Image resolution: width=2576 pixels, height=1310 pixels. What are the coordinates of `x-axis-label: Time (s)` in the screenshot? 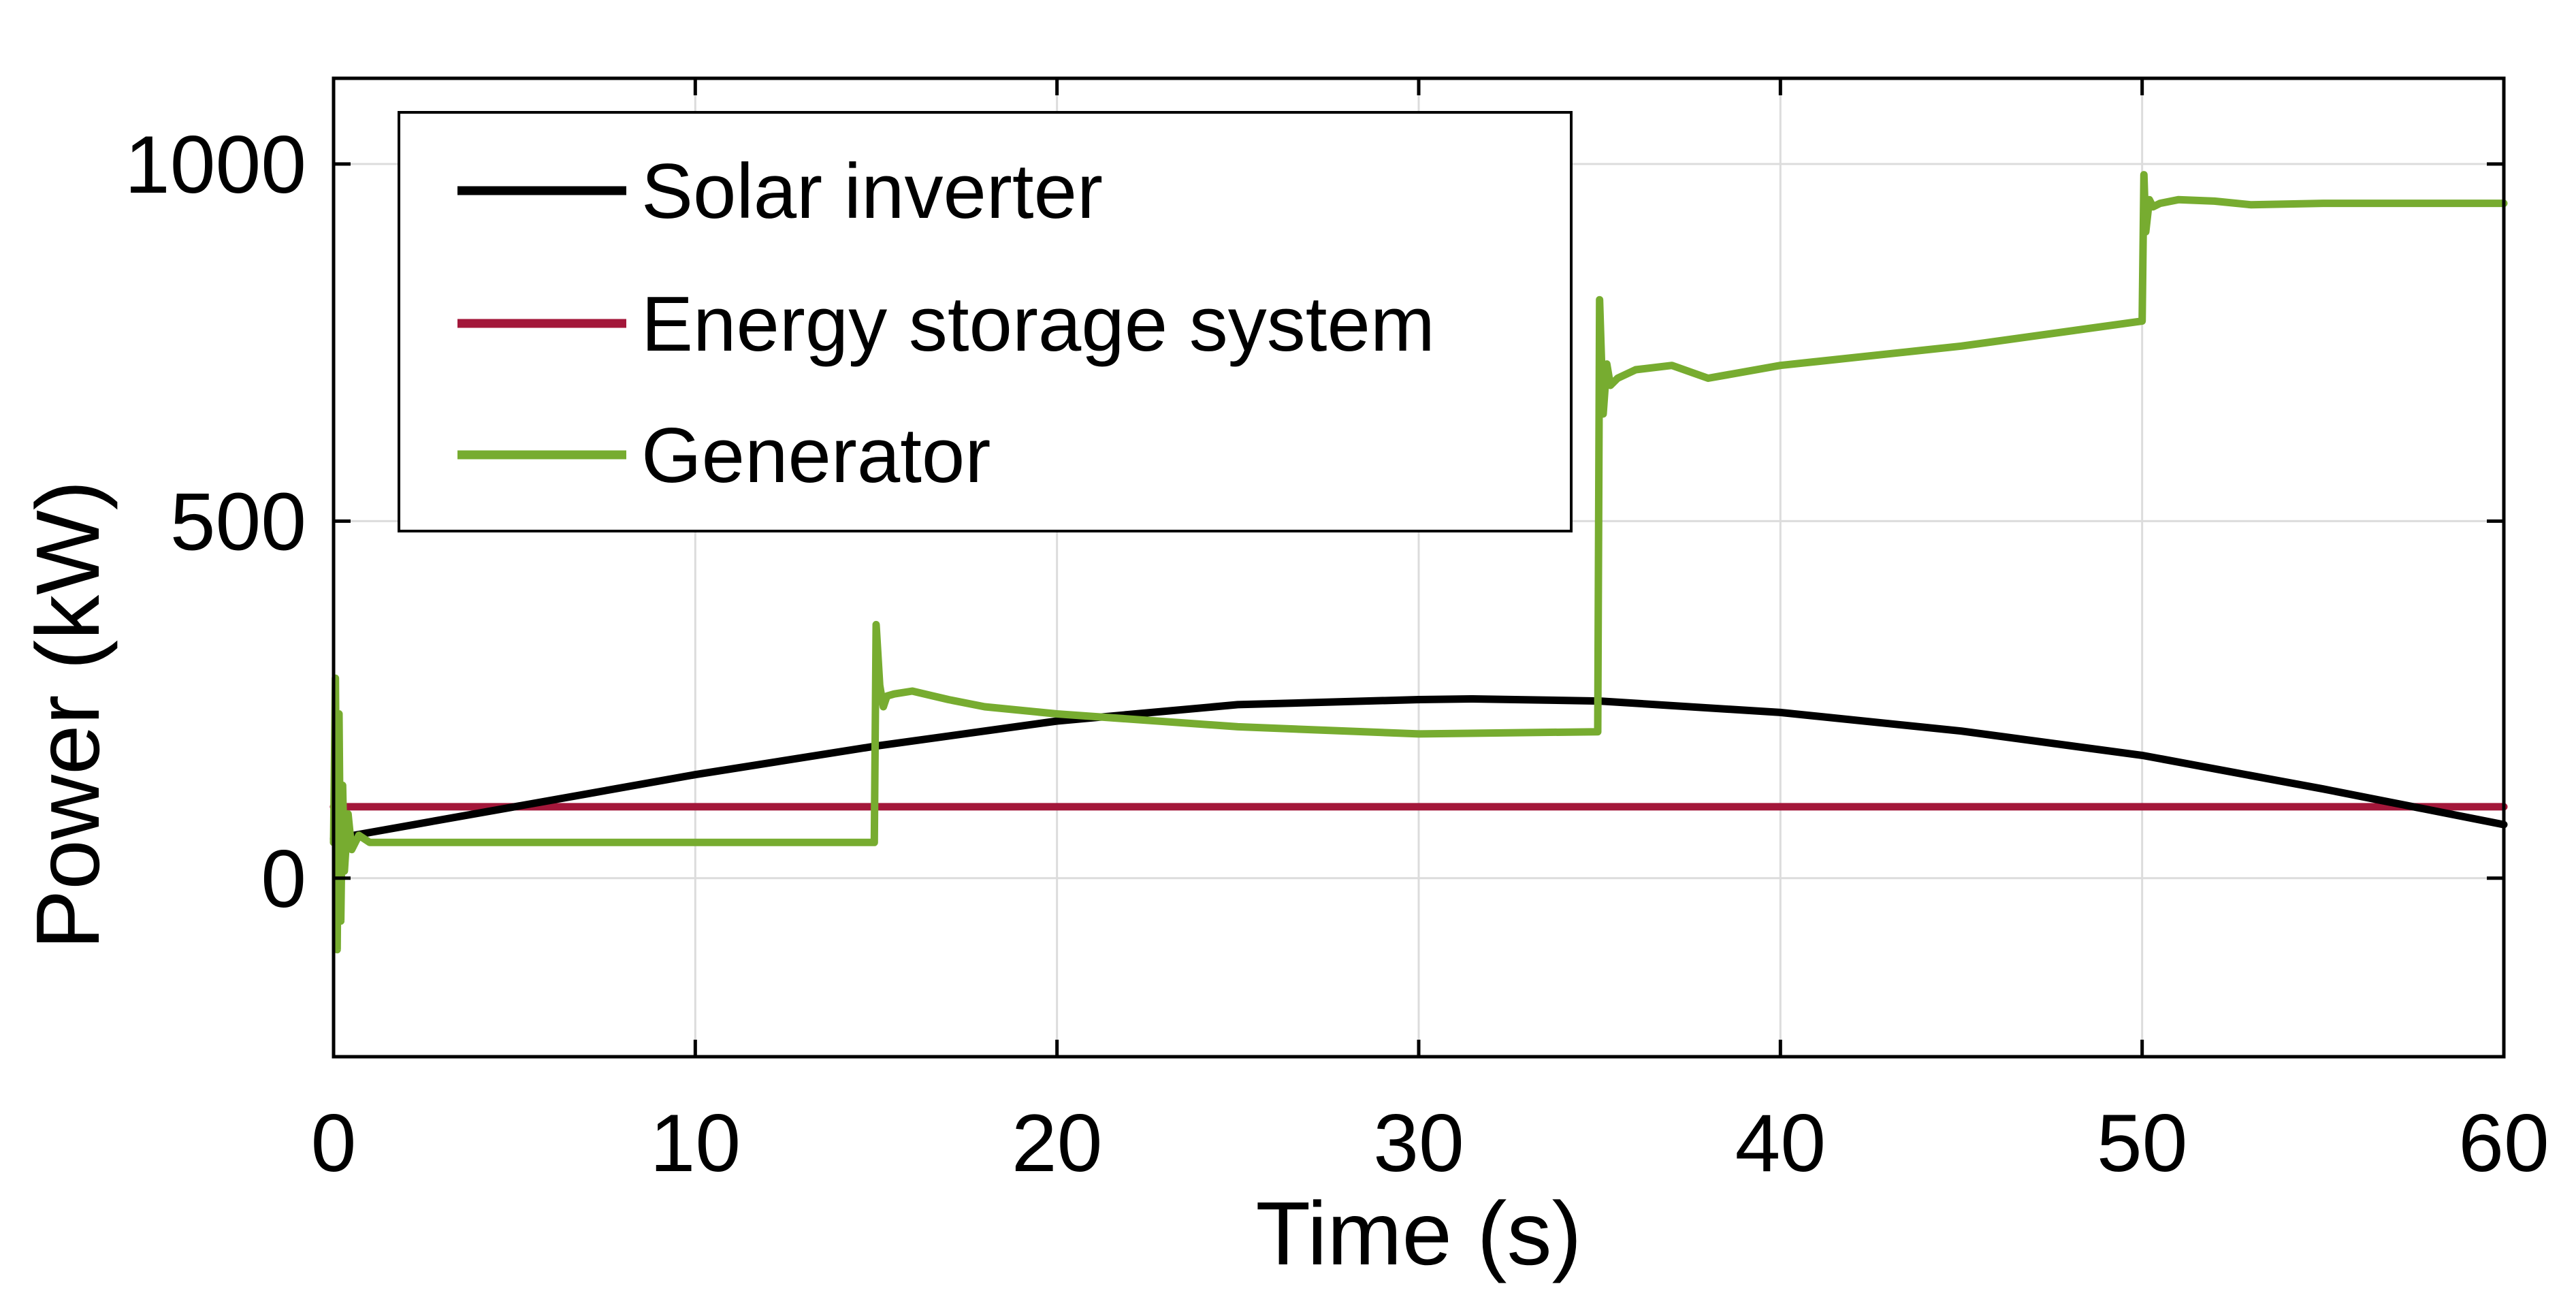 It's located at (1418, 1233).